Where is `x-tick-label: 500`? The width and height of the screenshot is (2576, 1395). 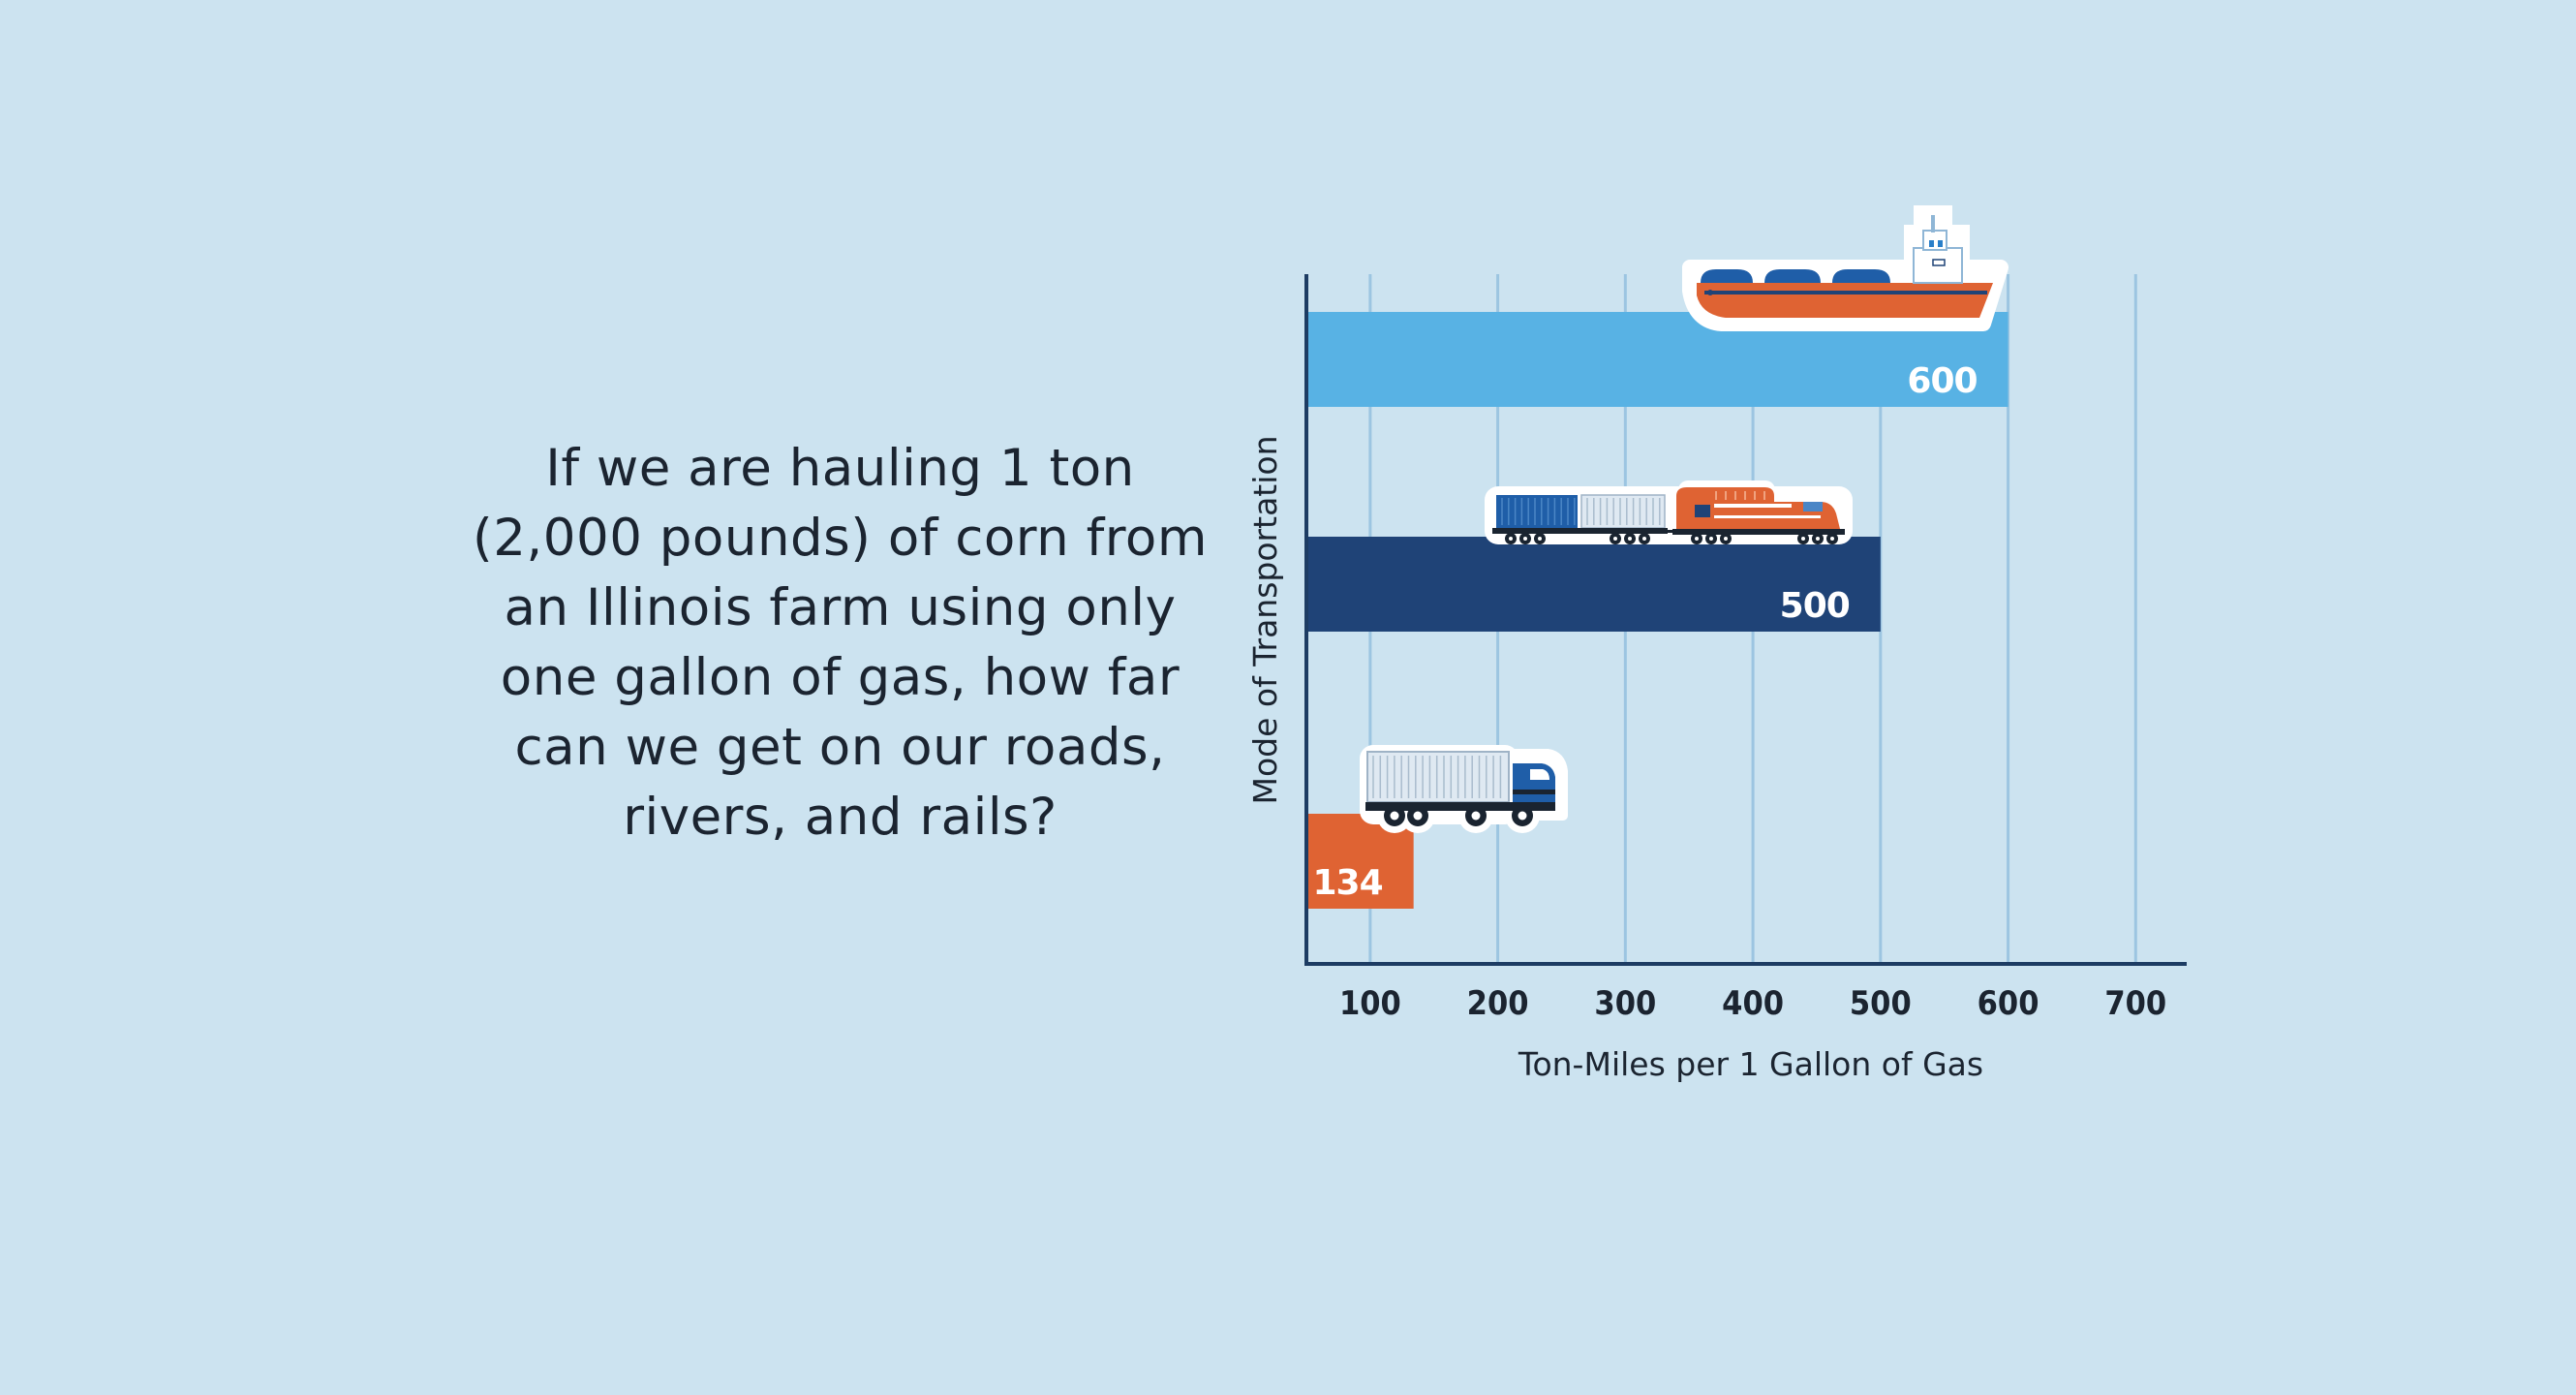
x-tick-label: 500 is located at coordinates (1881, 1003).